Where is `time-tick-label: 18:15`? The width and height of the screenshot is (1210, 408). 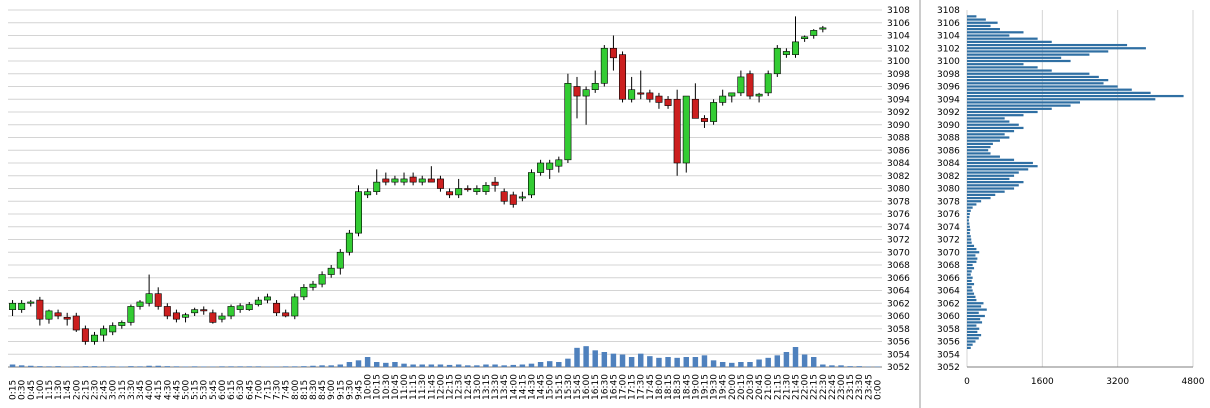 time-tick-label: 18:15 is located at coordinates (669, 387).